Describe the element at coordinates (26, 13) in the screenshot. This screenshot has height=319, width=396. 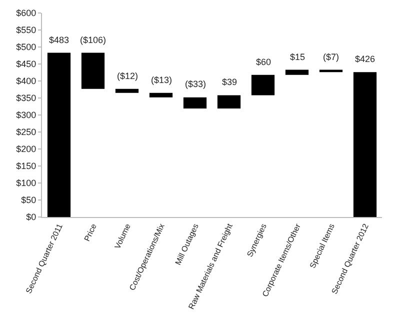
I see `y-tick-label: $600` at that location.